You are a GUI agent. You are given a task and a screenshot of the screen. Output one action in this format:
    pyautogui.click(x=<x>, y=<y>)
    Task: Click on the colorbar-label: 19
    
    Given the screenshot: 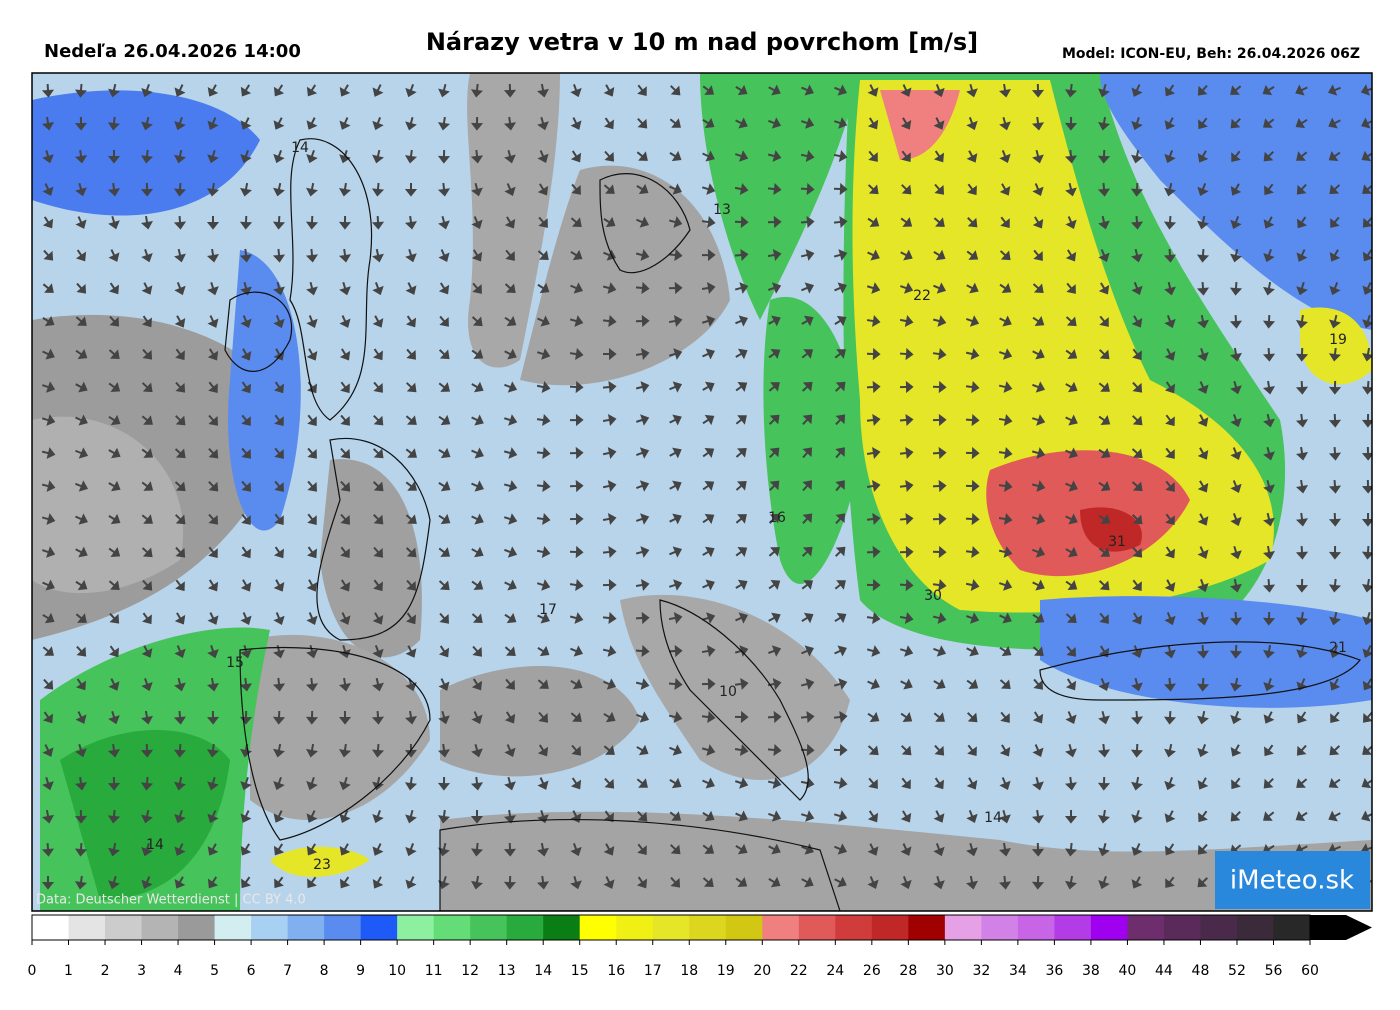 What is the action you would take?
    pyautogui.click(x=726, y=971)
    